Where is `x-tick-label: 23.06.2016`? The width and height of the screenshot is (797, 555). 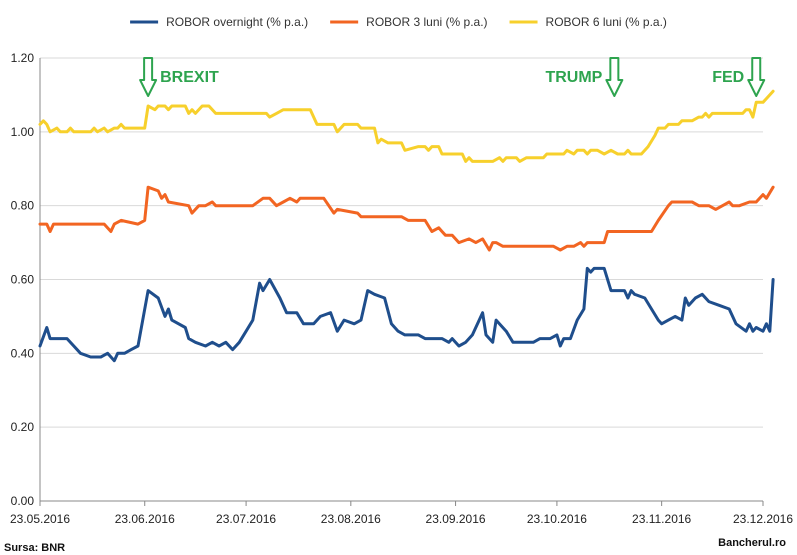
x-tick-label: 23.06.2016 is located at coordinates (145, 519).